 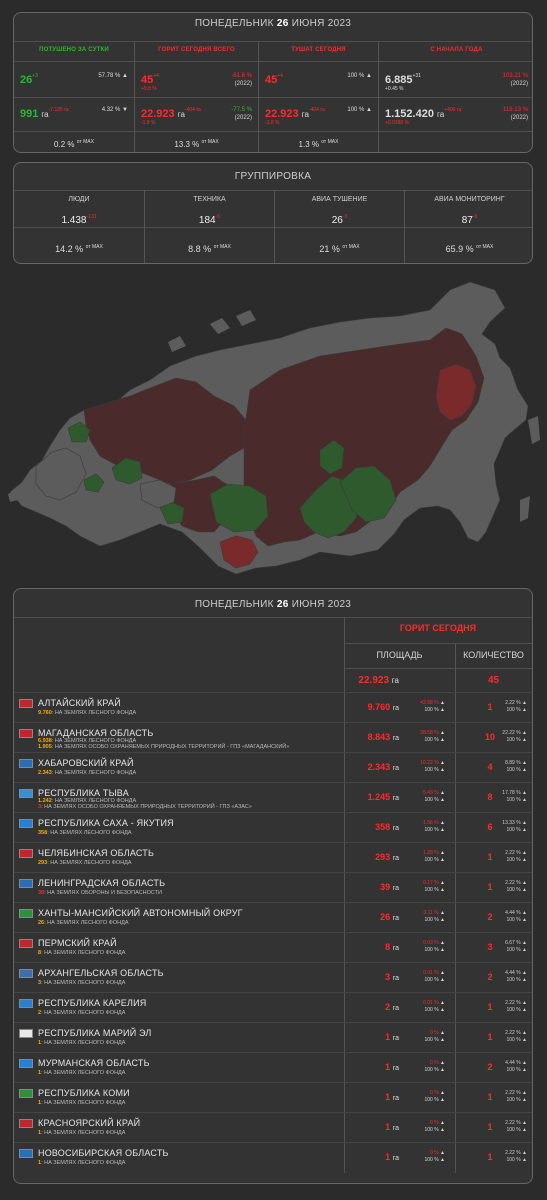 What do you see at coordinates (100, 893) in the screenshot?
I see `region-land-detail: 39: НА ЗЕМЛЯХ ОБОРОНЫ И БЕЗОПАСНОСТИ` at bounding box center [100, 893].